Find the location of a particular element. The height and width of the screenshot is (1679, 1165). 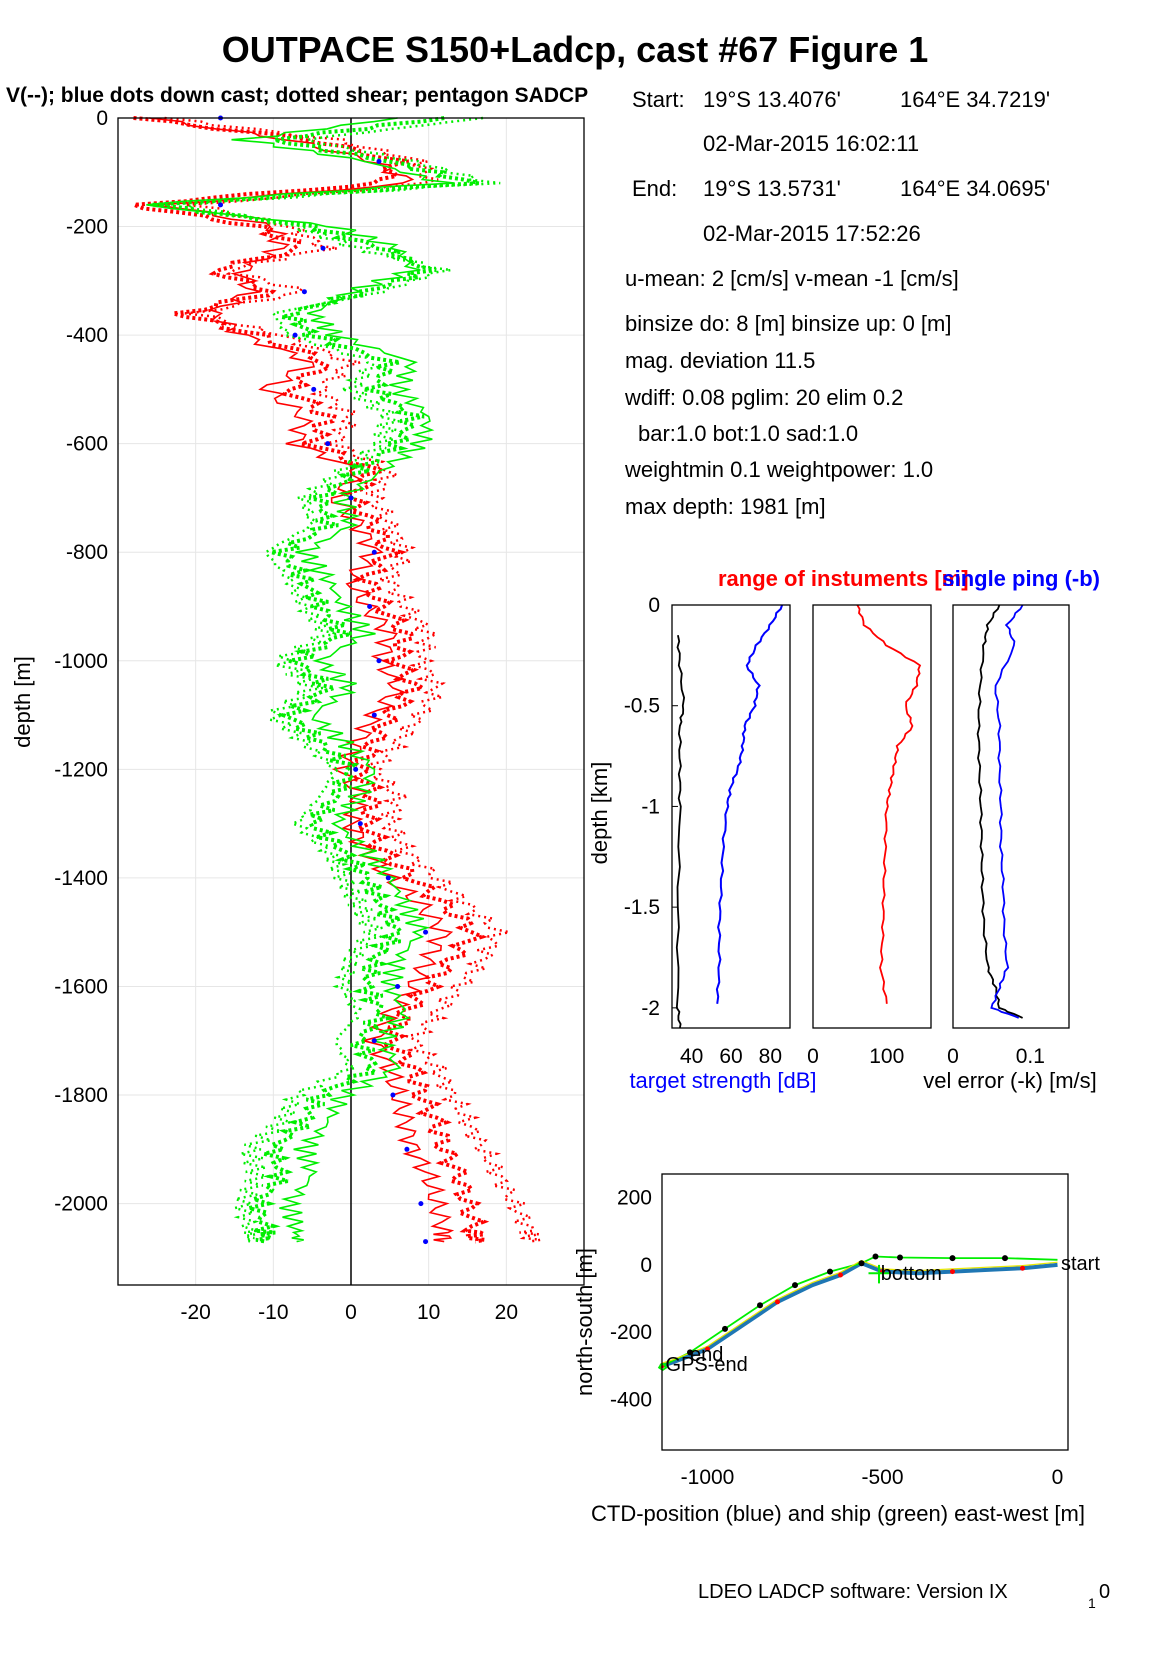

binsize: binsize do: 8 [m] binsize up: 0 [m] is located at coordinates (788, 323).